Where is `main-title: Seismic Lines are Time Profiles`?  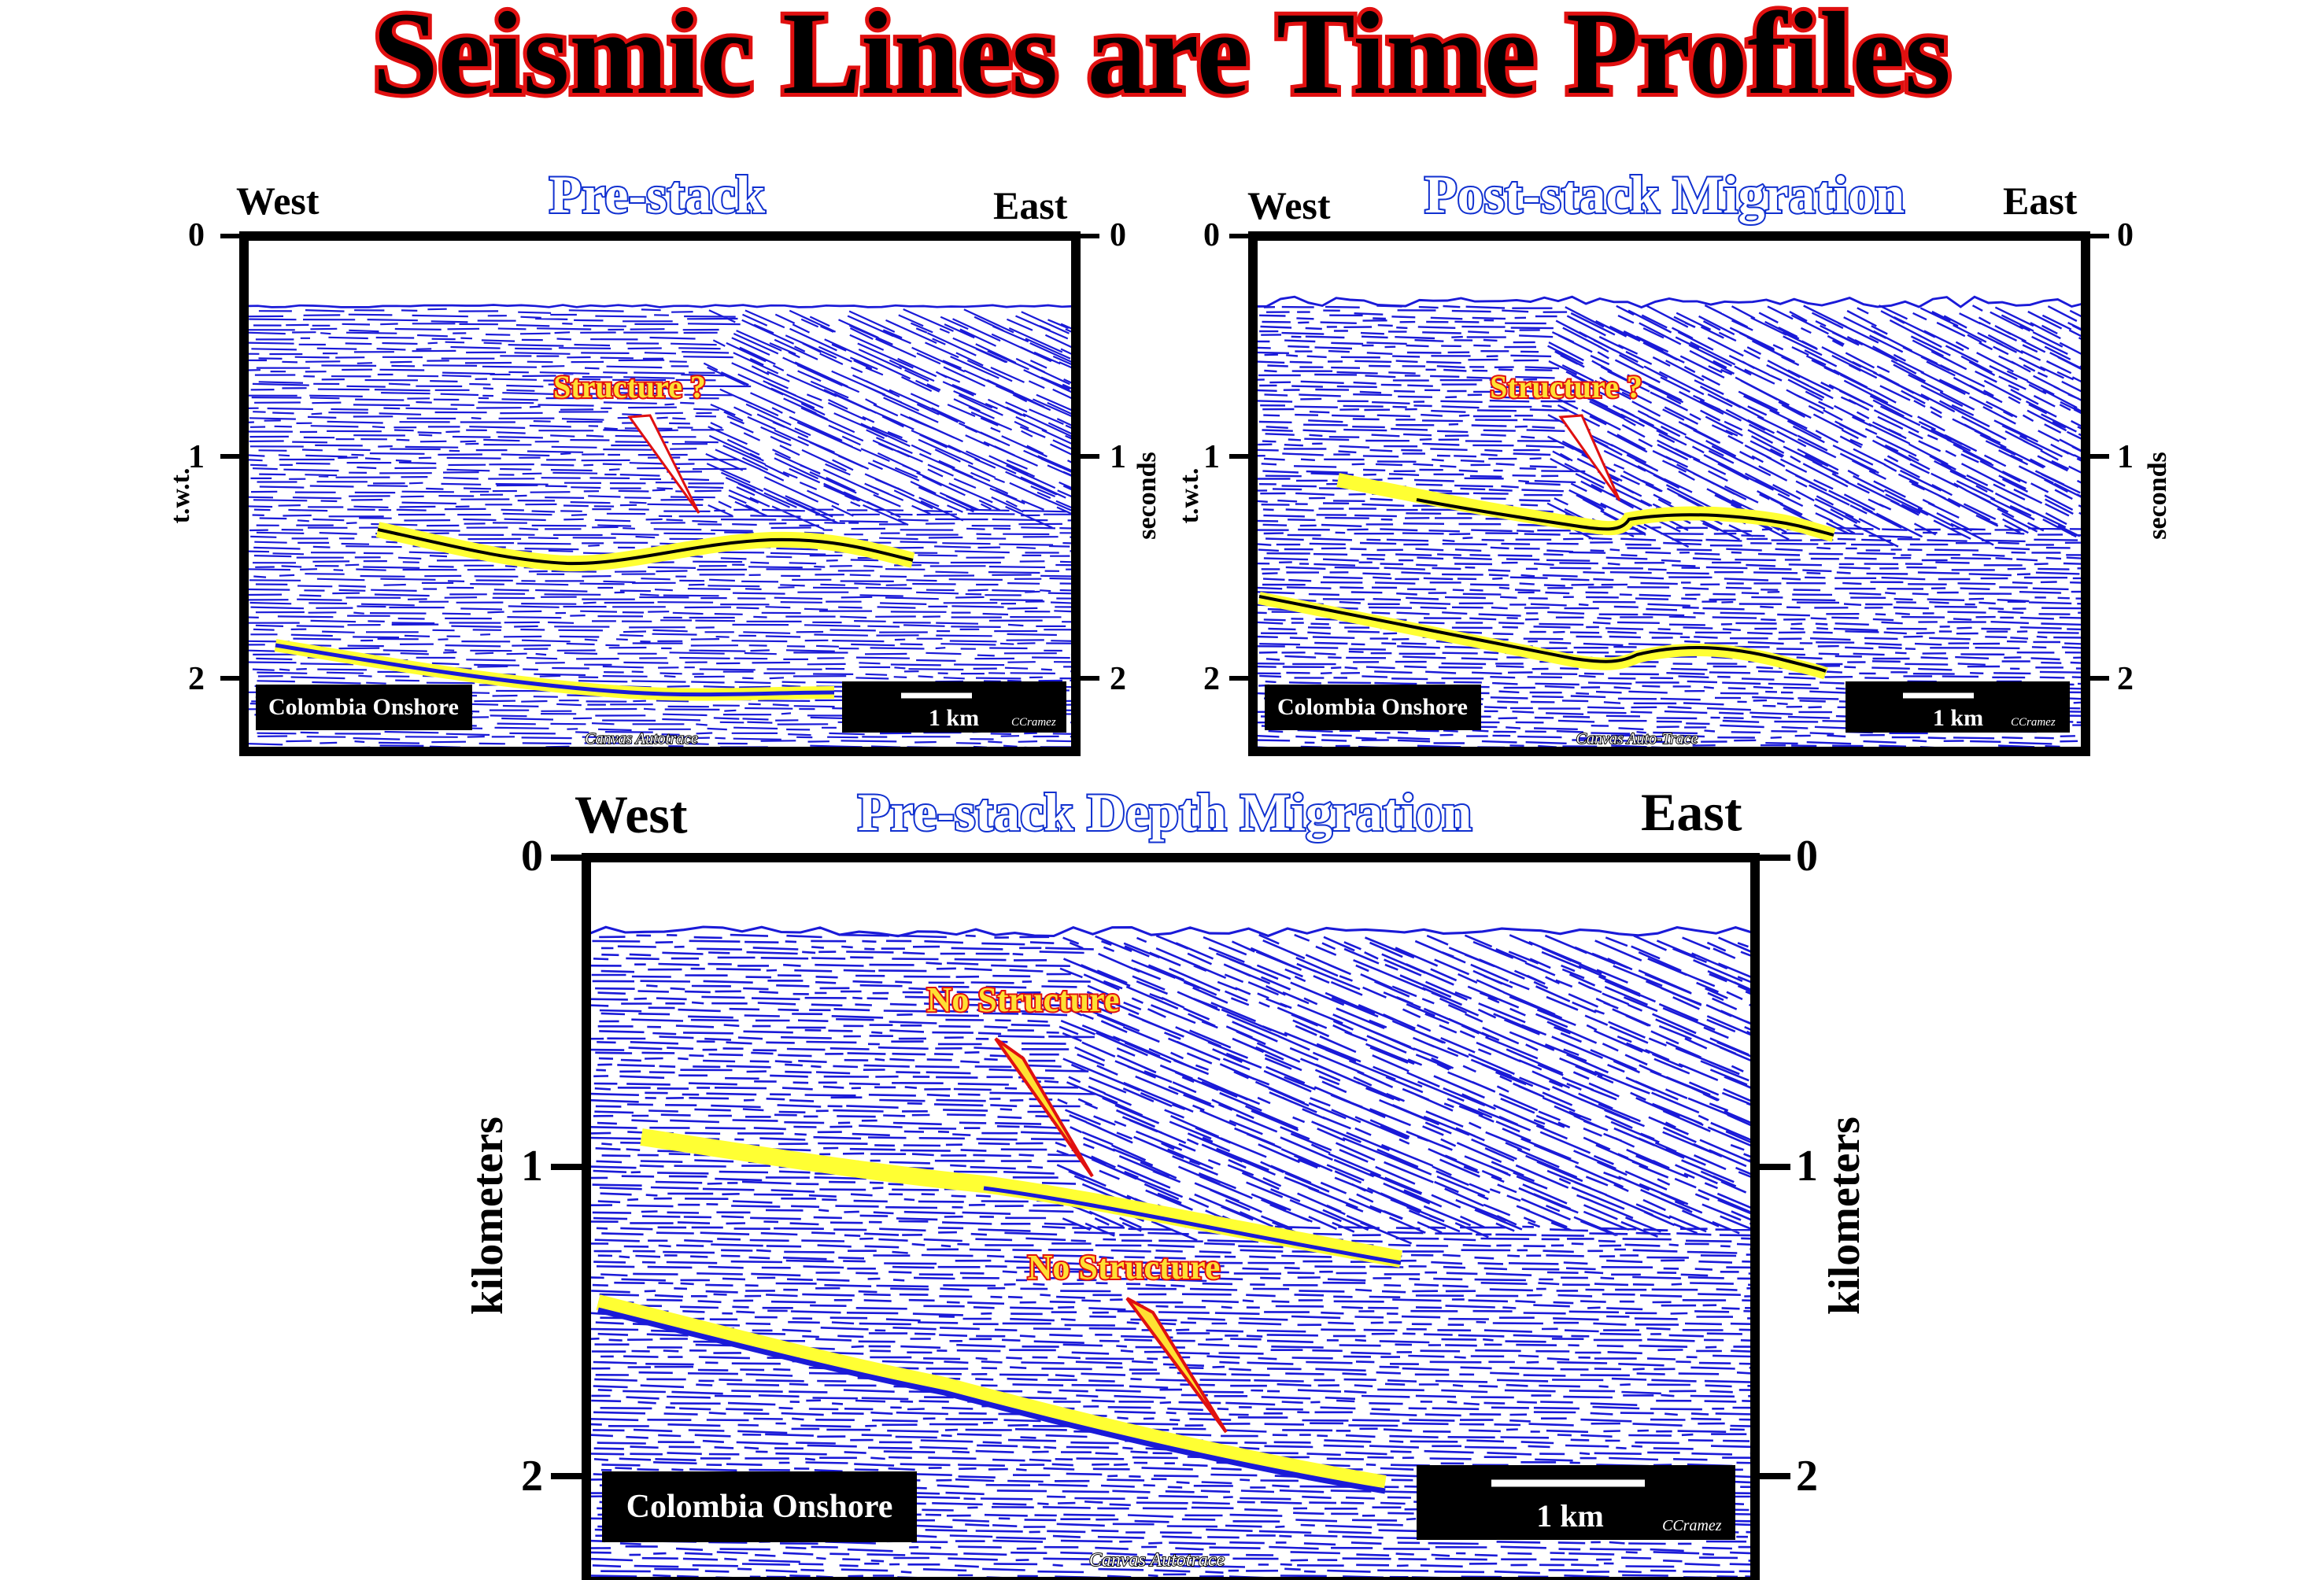
main-title: Seismic Lines are Time Profiles is located at coordinates (1161, 59).